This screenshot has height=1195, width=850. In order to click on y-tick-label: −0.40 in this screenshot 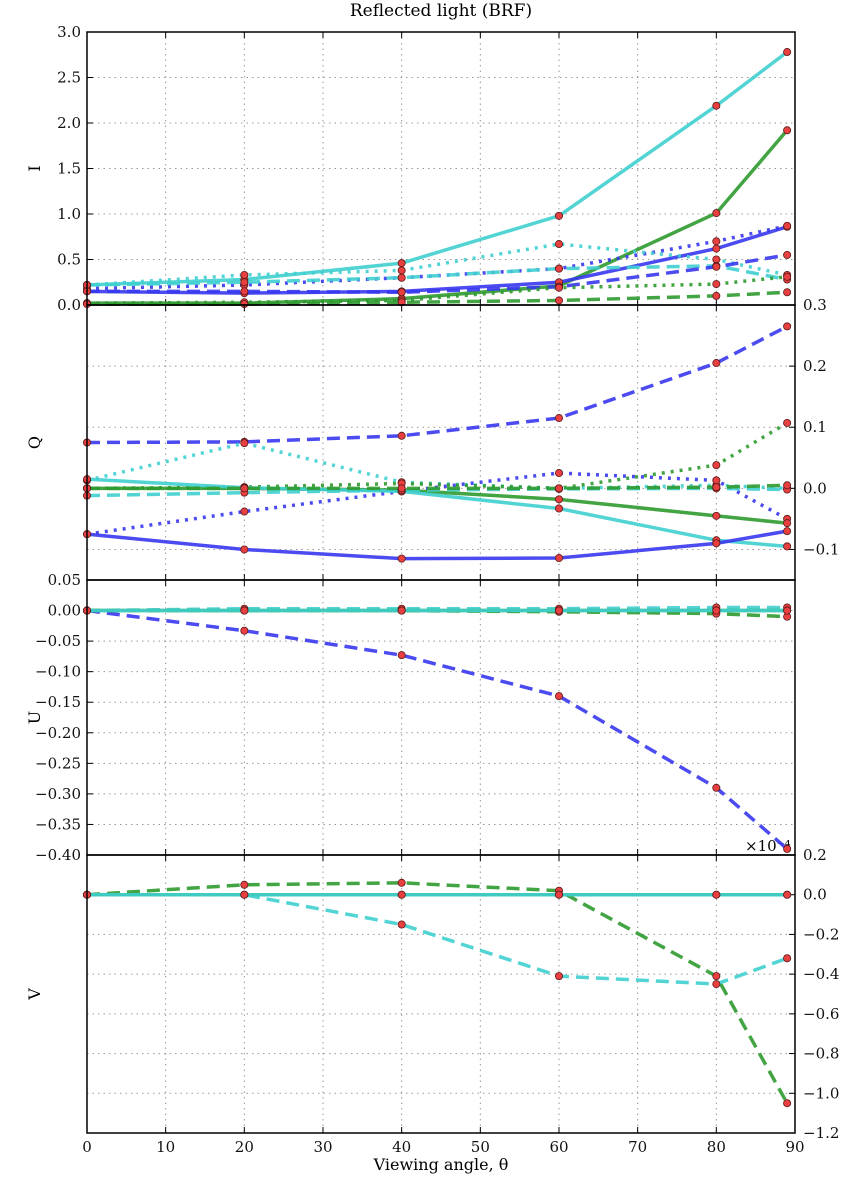, I will do `click(58, 855)`.